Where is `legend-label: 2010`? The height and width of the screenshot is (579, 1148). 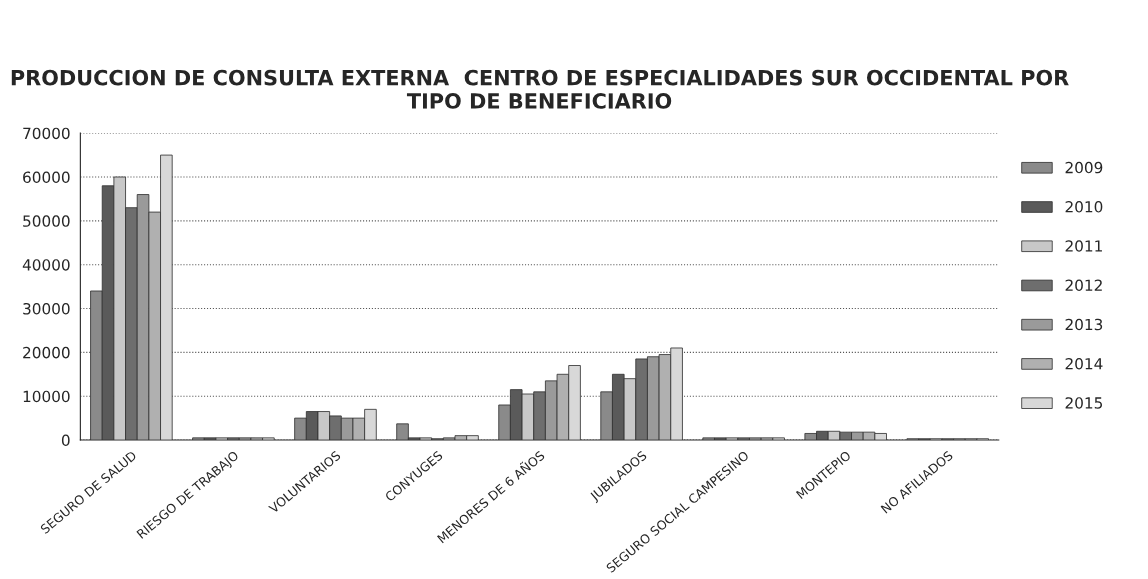 legend-label: 2010 is located at coordinates (1084, 207).